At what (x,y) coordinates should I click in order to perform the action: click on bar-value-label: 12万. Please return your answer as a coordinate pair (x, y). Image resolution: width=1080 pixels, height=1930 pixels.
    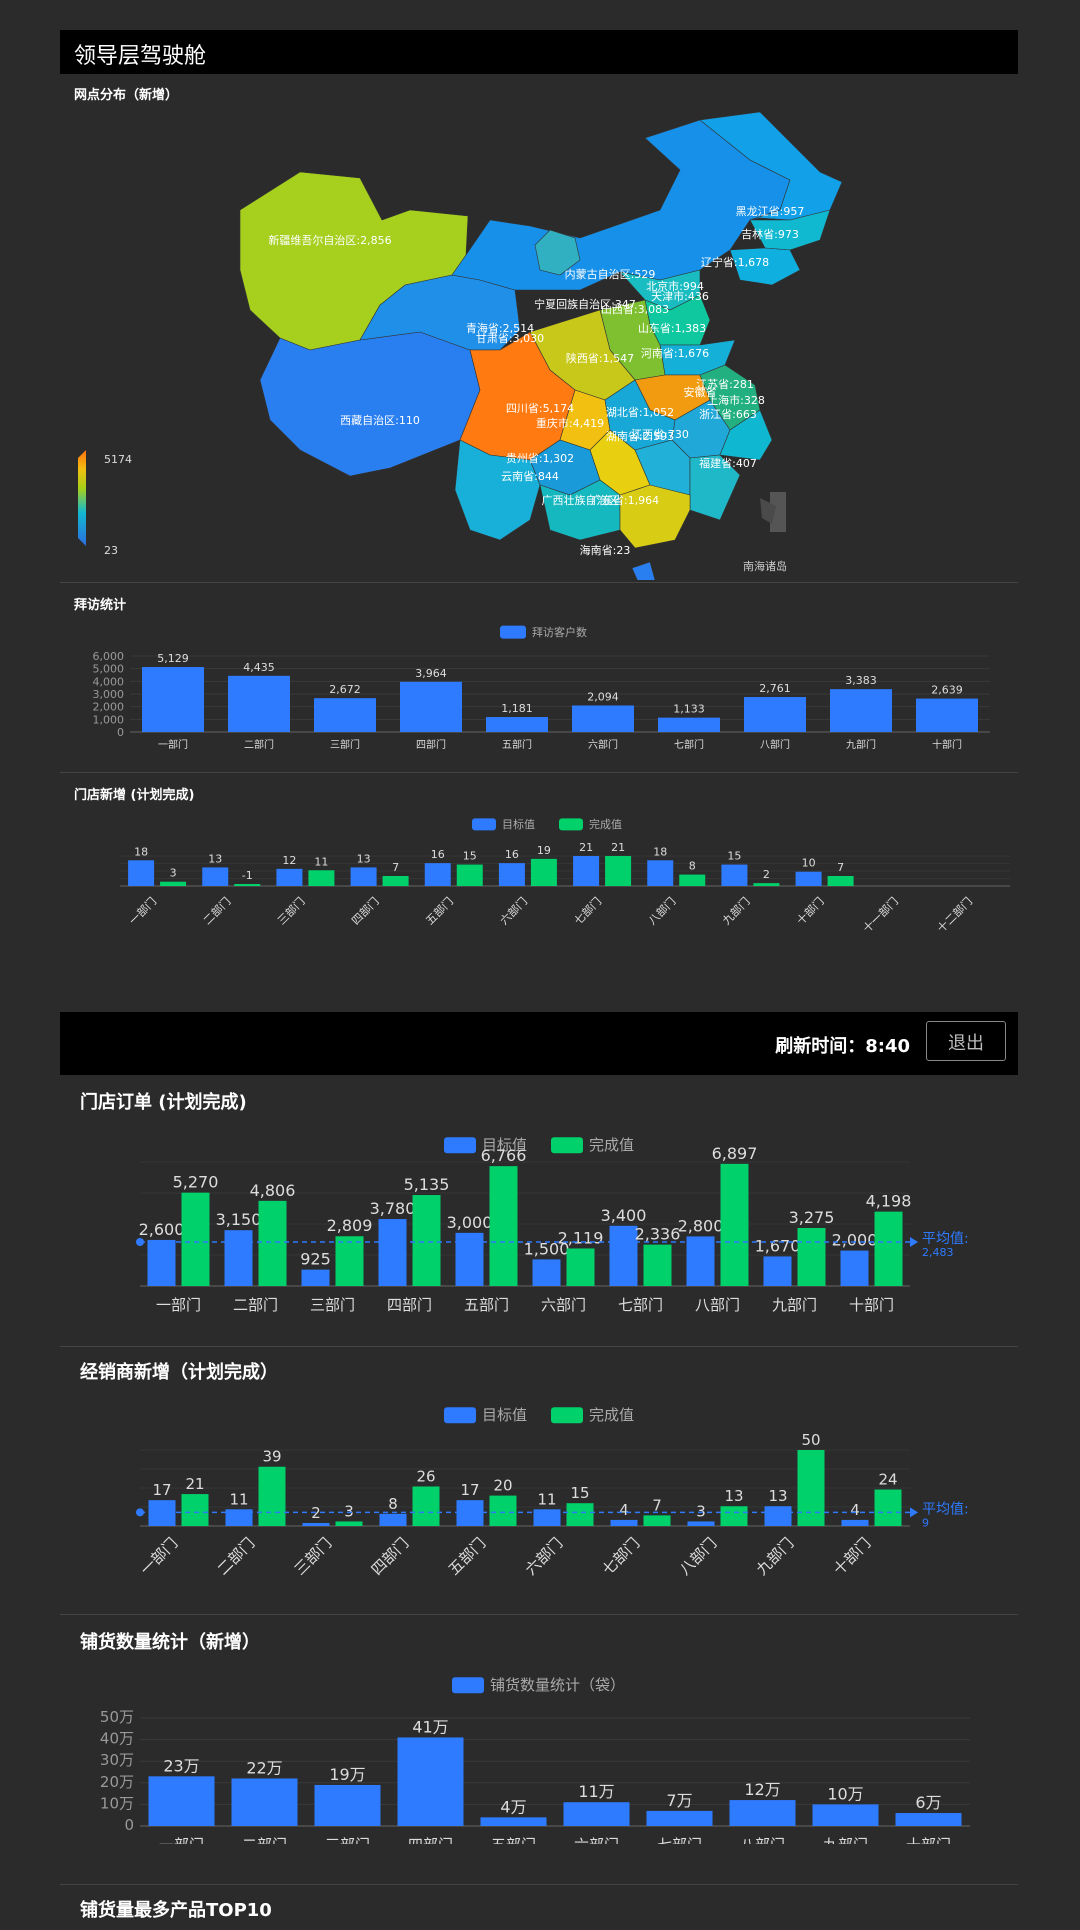
    Looking at the image, I should click on (762, 1789).